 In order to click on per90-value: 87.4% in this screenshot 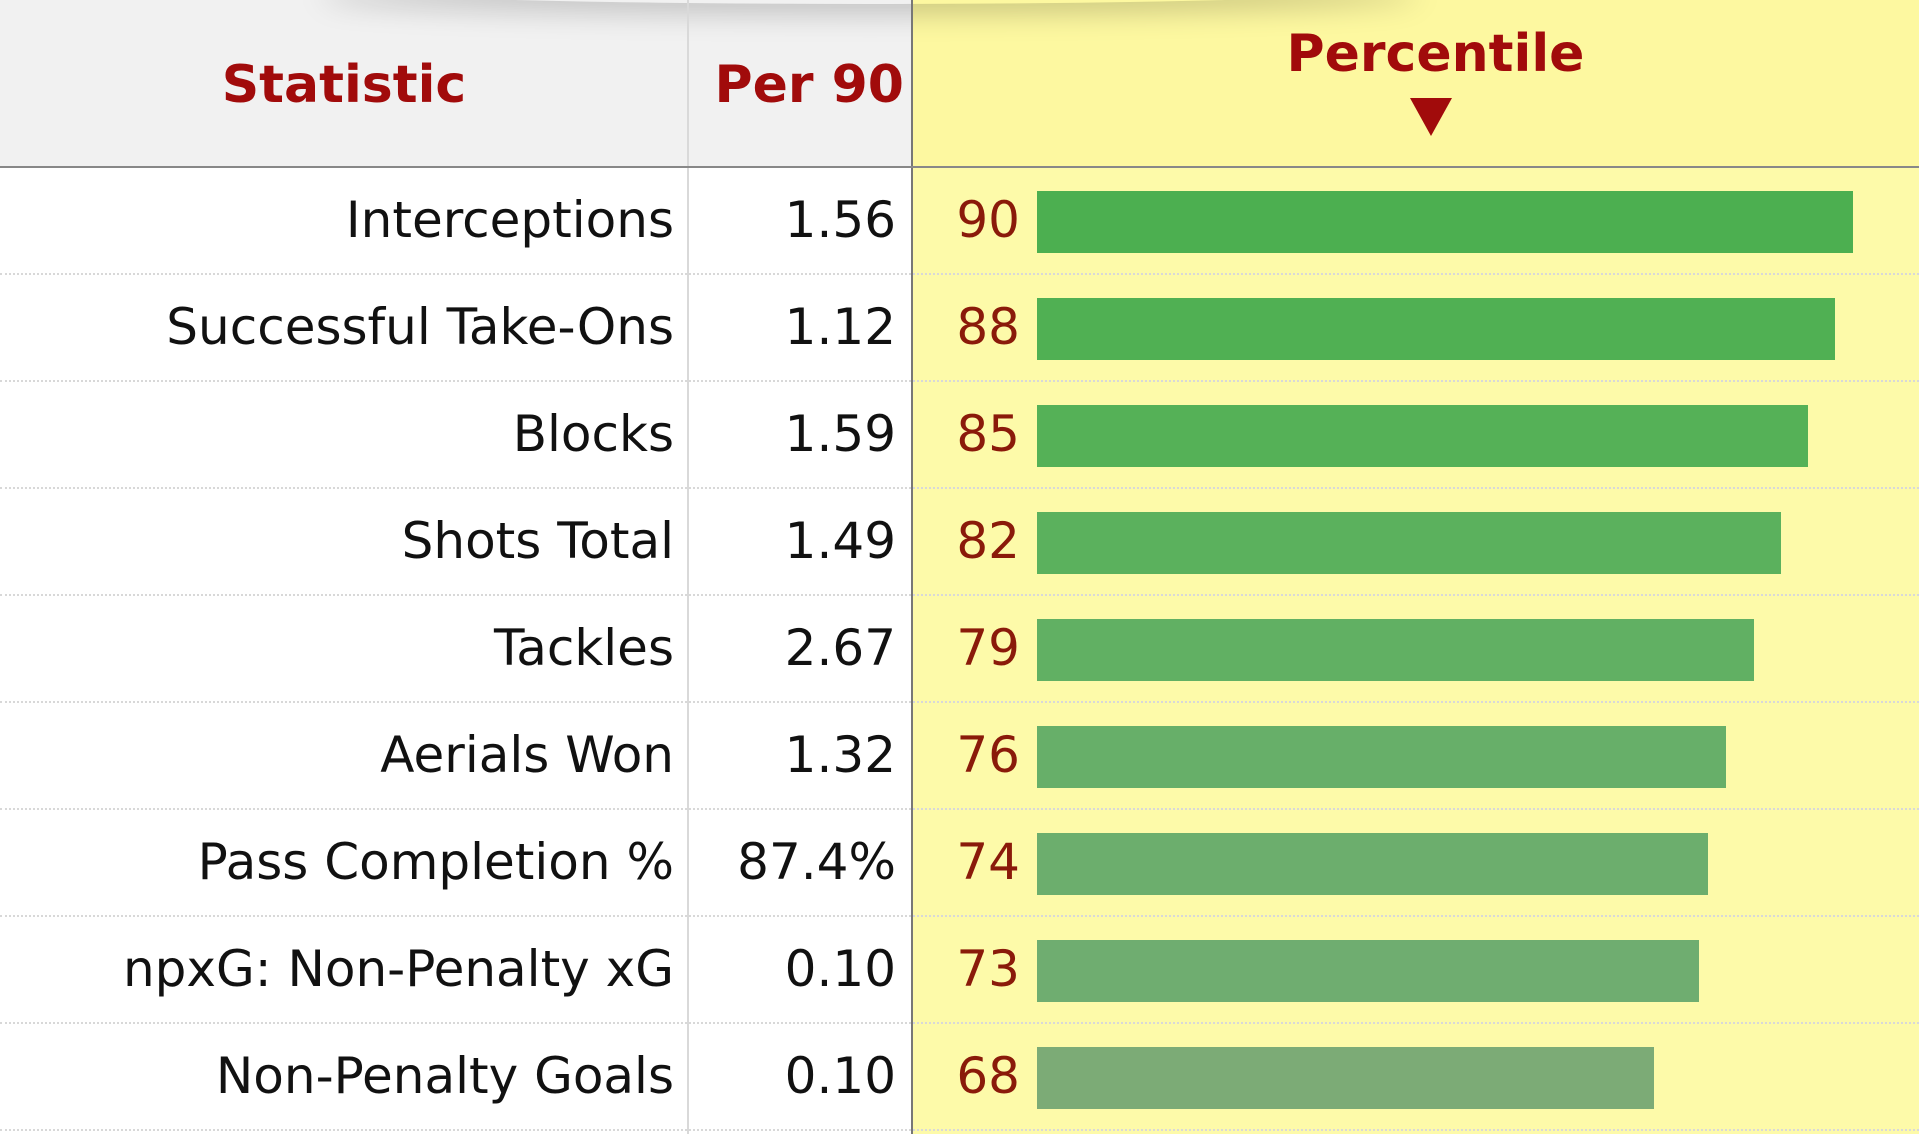, I will do `click(816, 862)`.